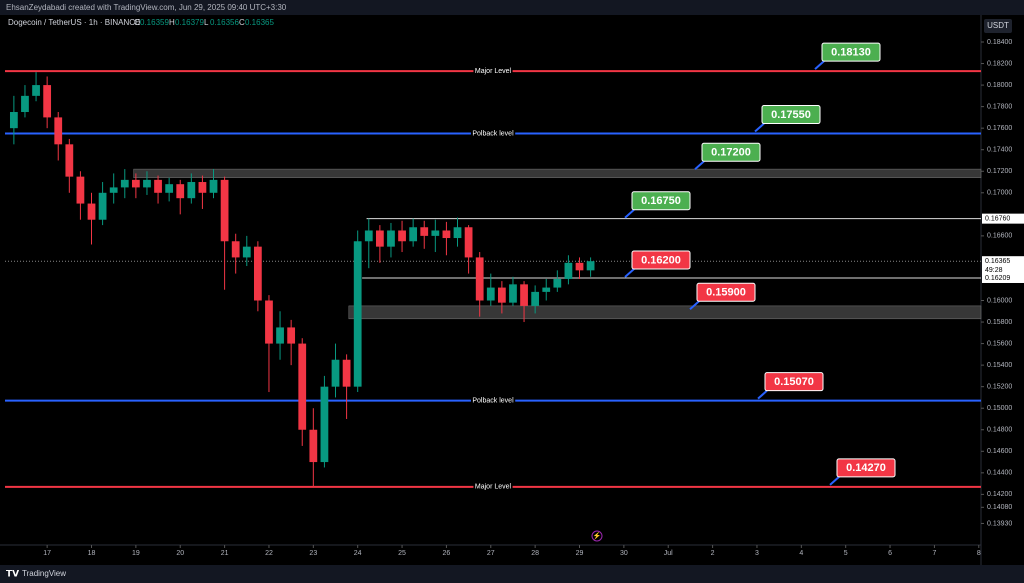 The height and width of the screenshot is (583, 1024). I want to click on ohlc-value: 0.16365, so click(259, 22).